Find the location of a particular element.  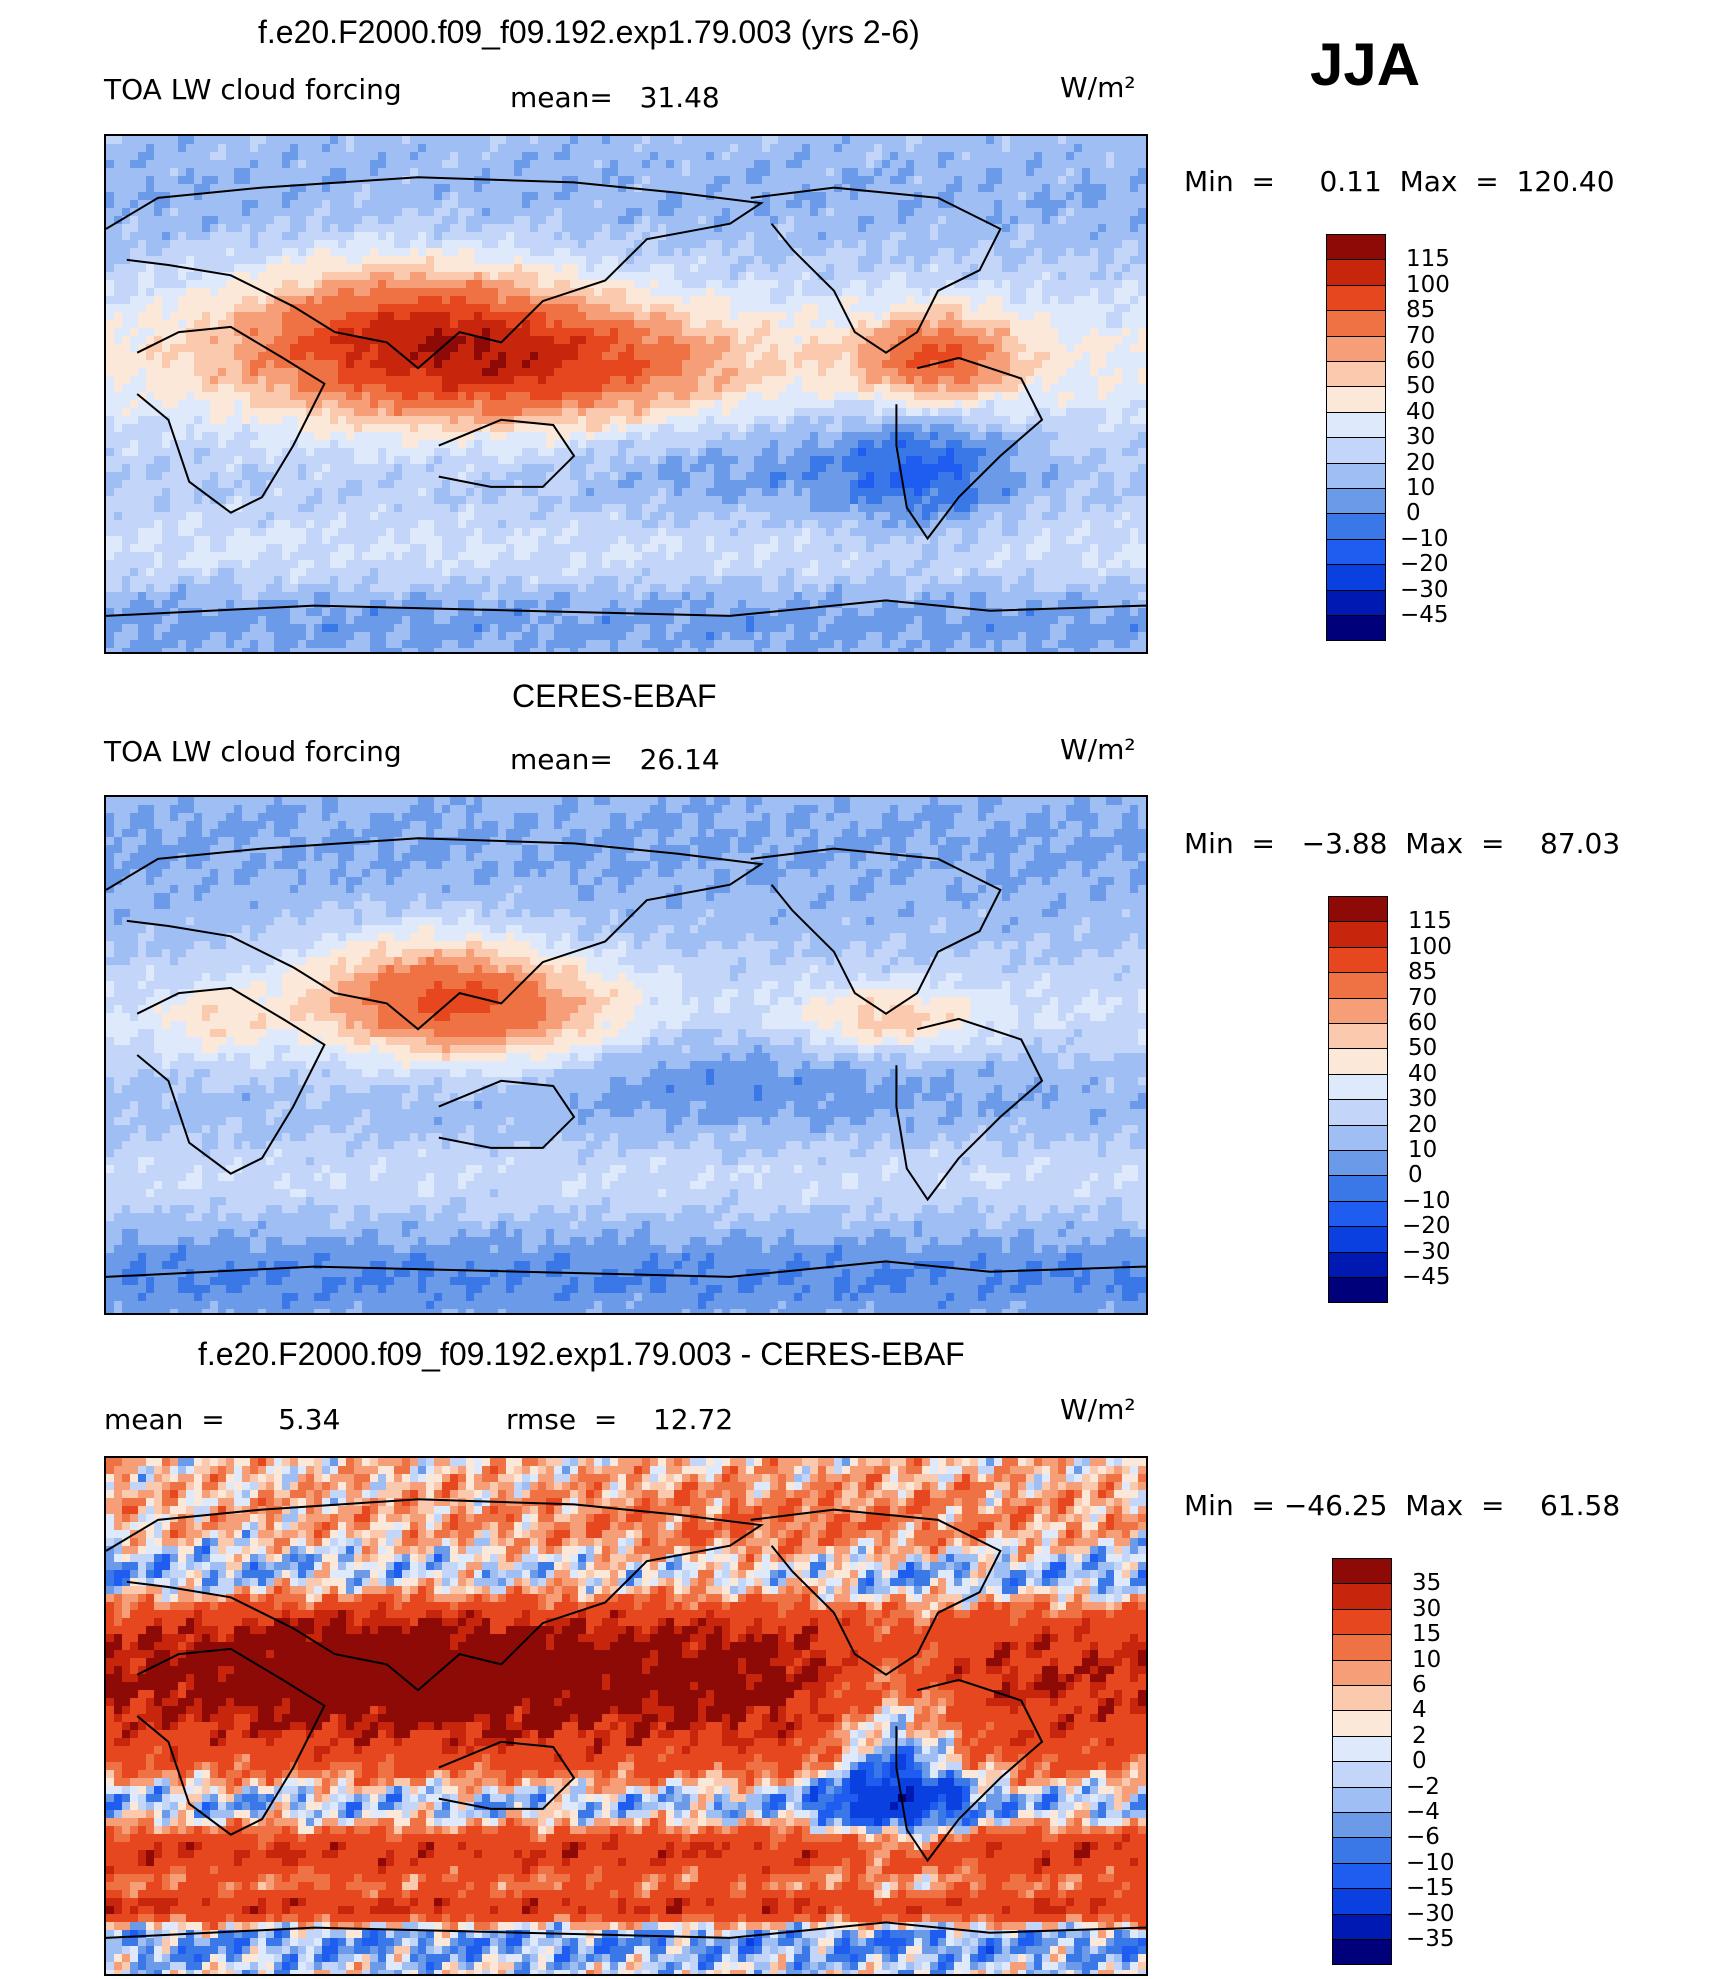

colorbar-tick-label: 30 is located at coordinates (1426, 1609).